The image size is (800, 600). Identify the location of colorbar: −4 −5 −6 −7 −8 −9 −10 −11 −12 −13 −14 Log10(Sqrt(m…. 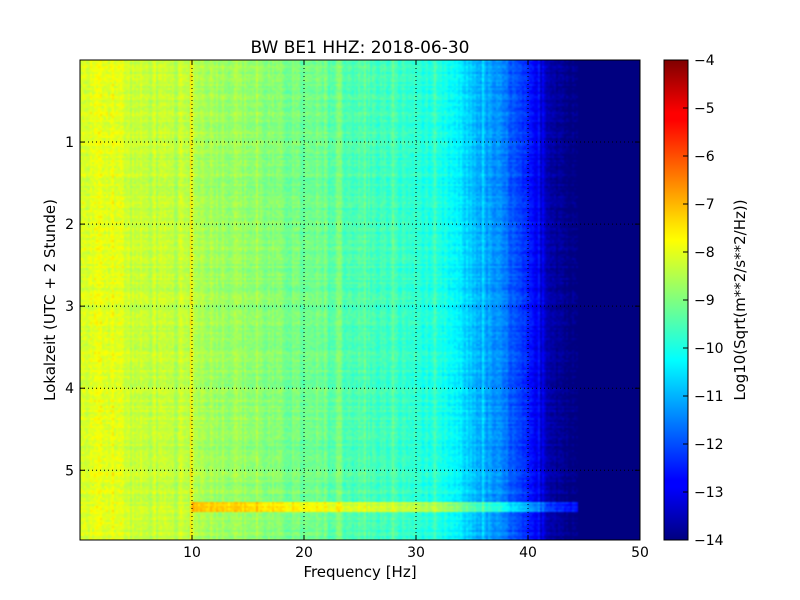
(706, 301).